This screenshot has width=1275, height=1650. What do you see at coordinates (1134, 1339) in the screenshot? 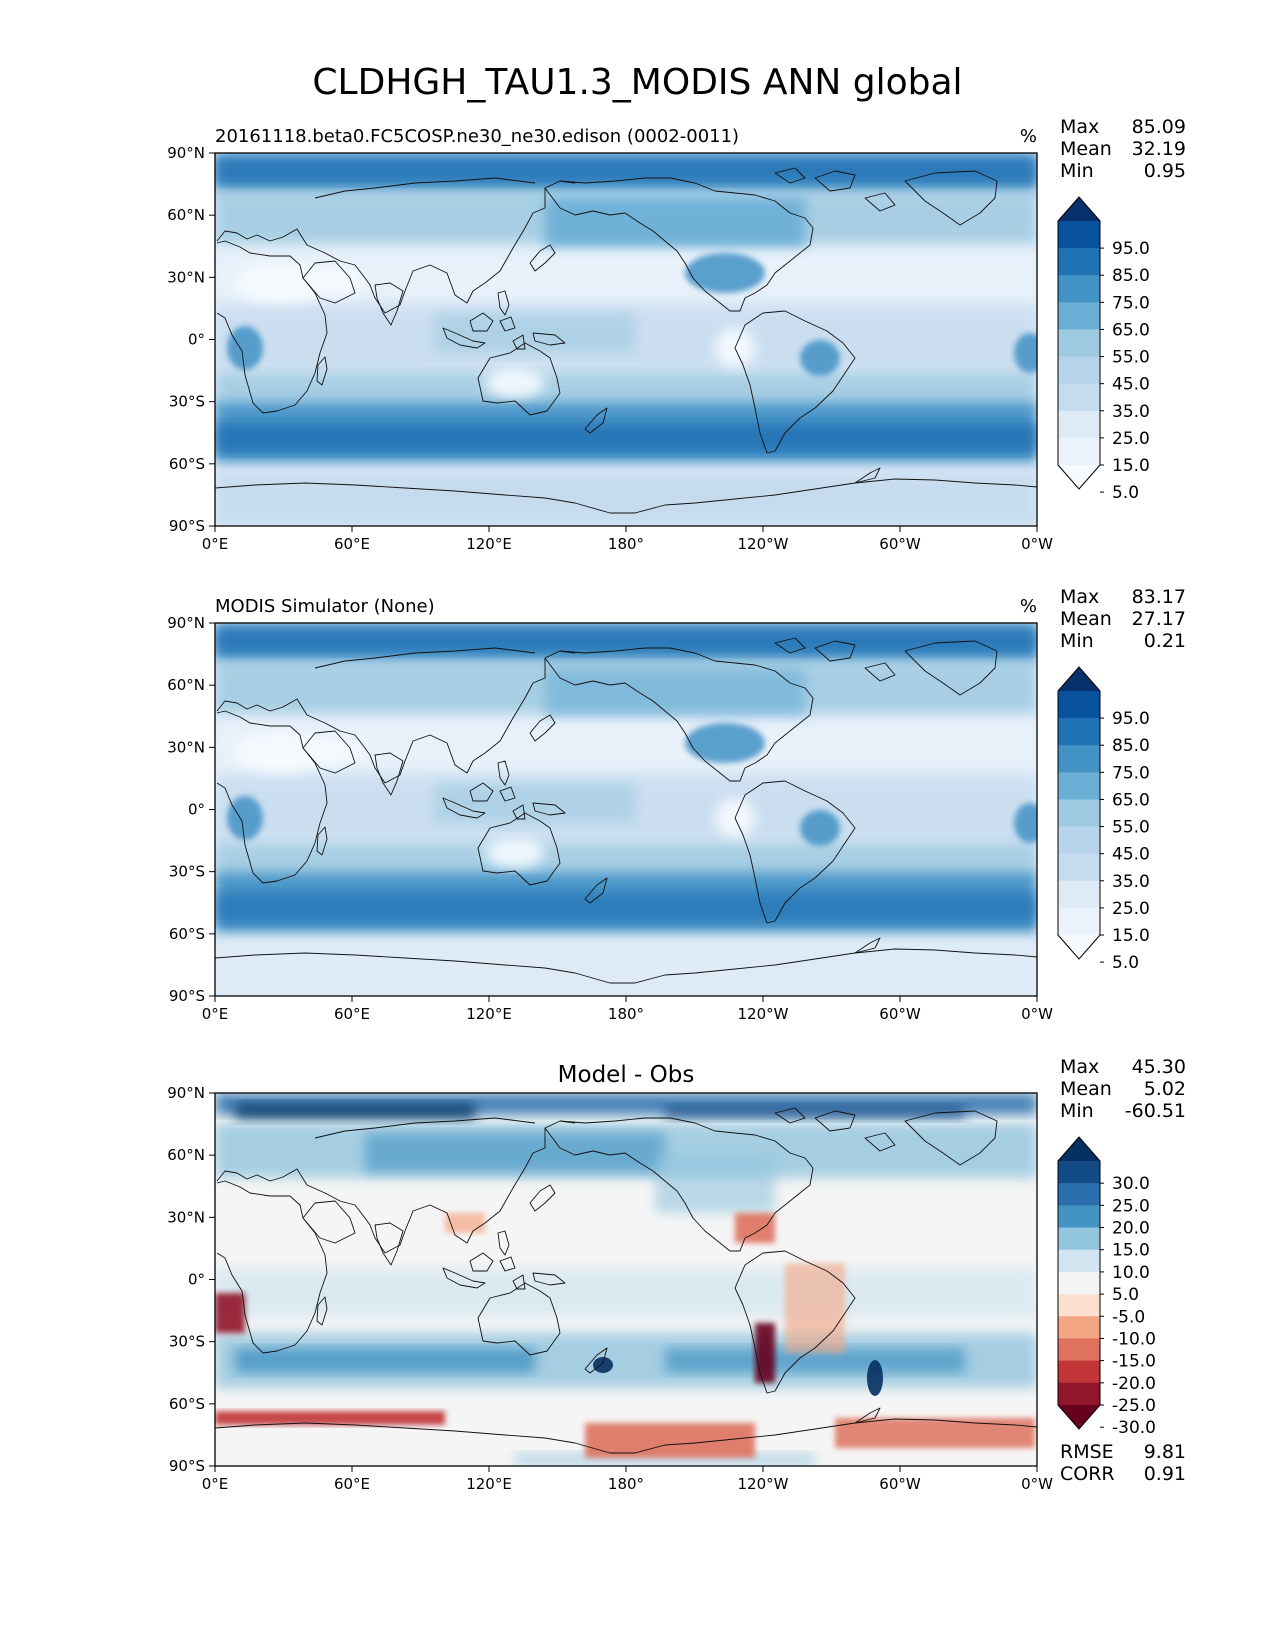
I see `colorbar-label: -10.0` at bounding box center [1134, 1339].